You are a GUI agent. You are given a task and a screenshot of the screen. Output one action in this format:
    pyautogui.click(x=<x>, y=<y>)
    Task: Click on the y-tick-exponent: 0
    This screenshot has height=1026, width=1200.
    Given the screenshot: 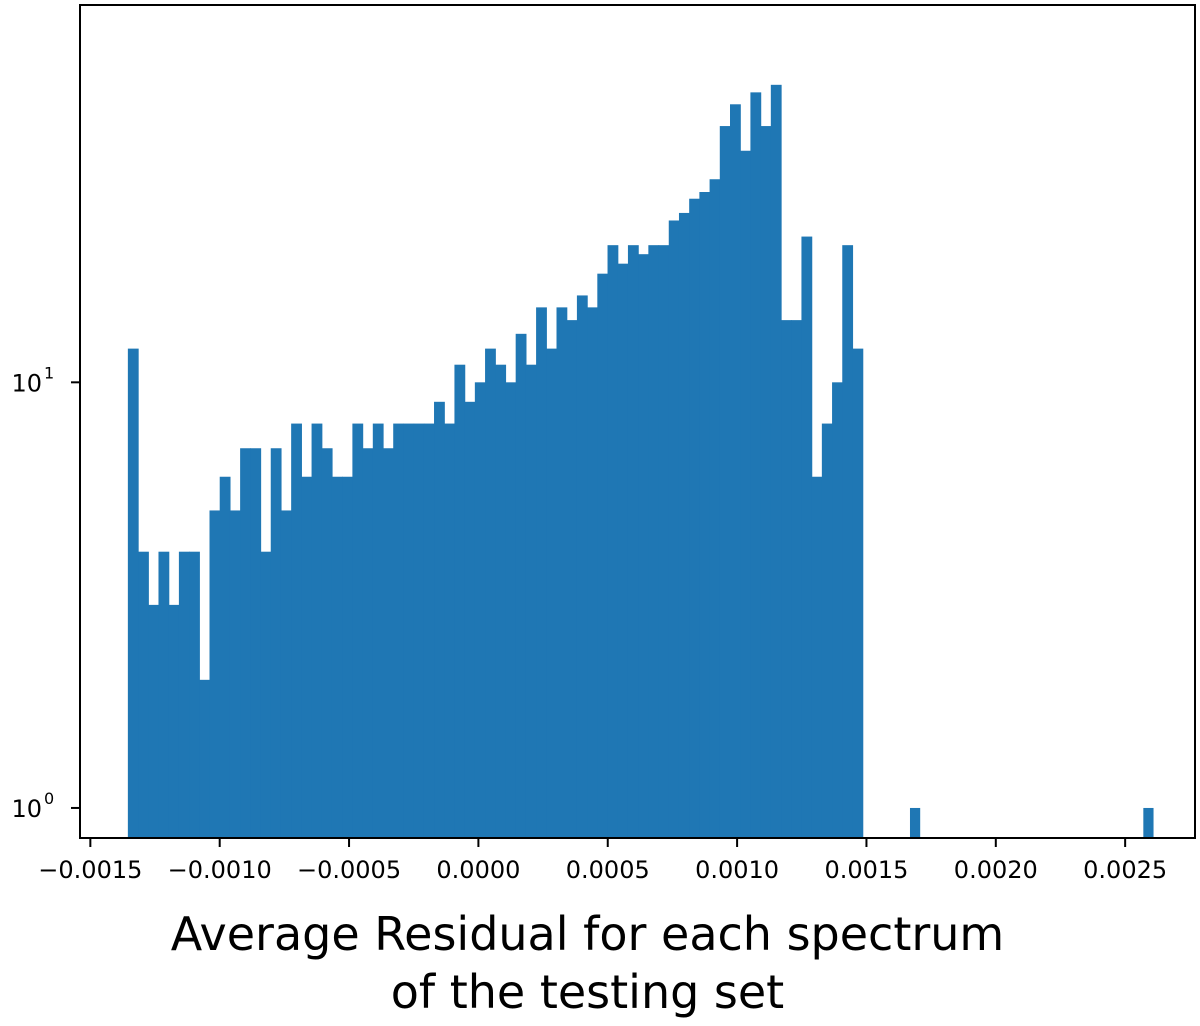 What is the action you would take?
    pyautogui.click(x=49, y=798)
    